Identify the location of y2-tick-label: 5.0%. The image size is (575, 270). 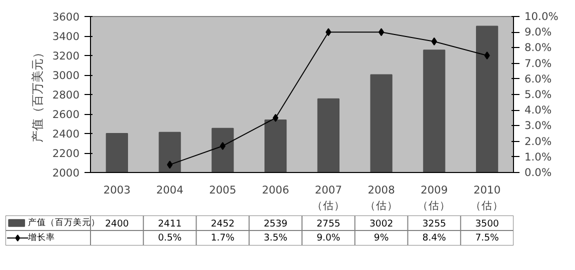
(538, 94).